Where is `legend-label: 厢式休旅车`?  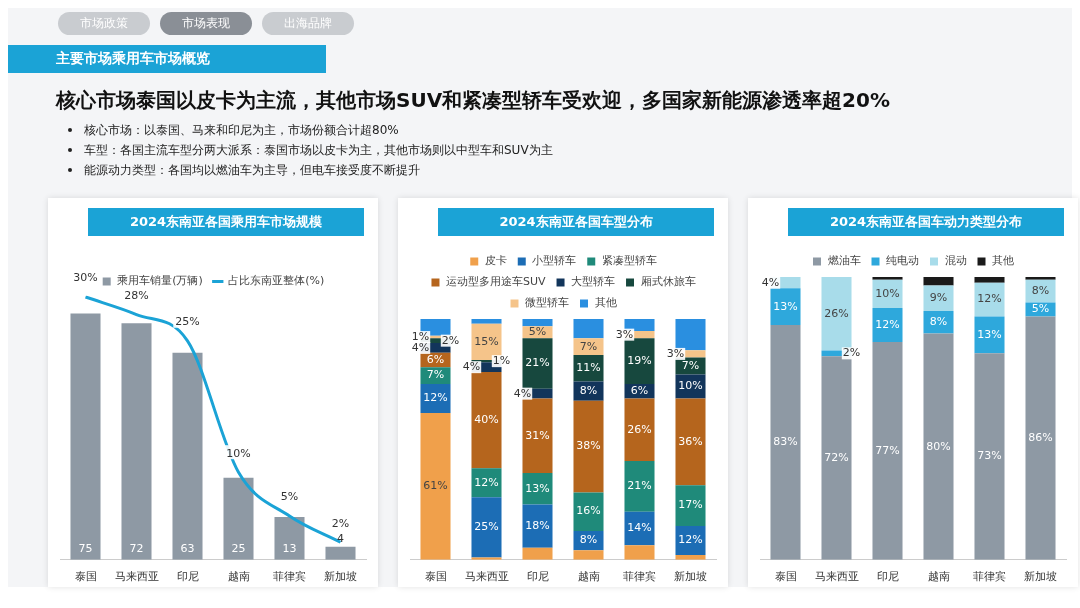
legend-label: 厢式休旅车 is located at coordinates (668, 282).